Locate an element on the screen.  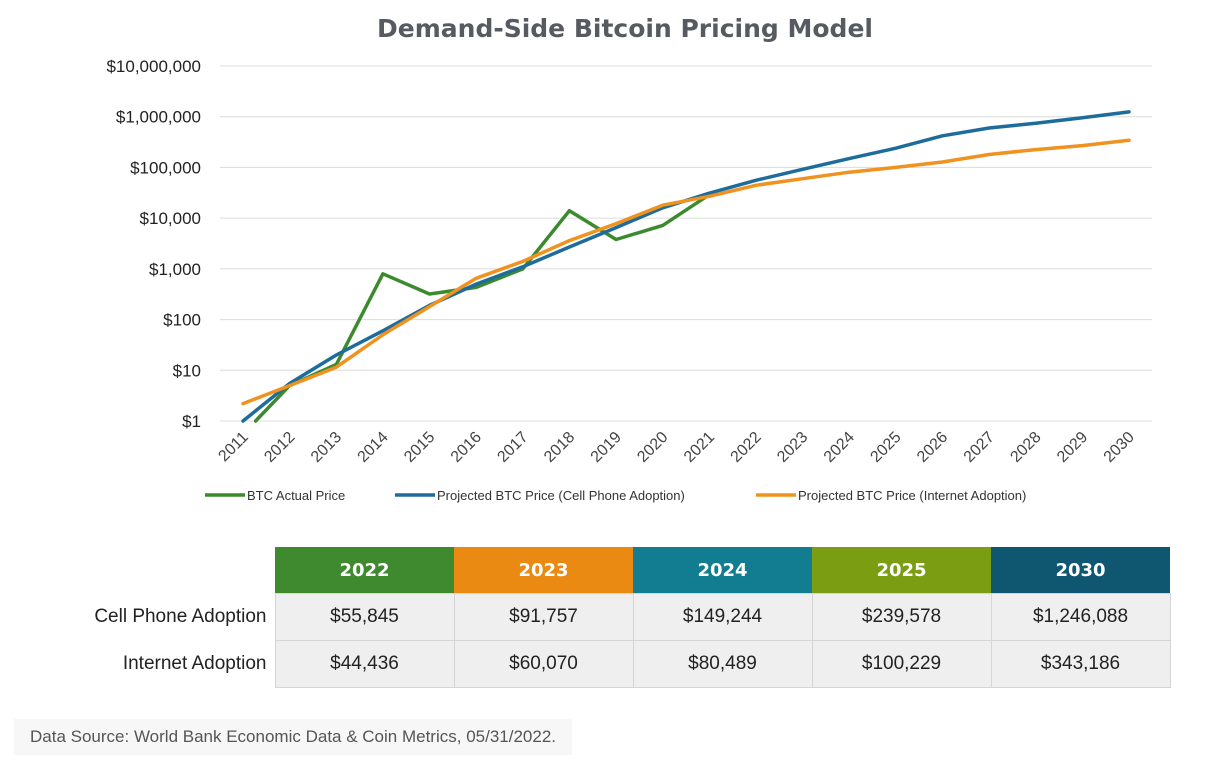
x-tick-label: 2011 is located at coordinates (233, 447).